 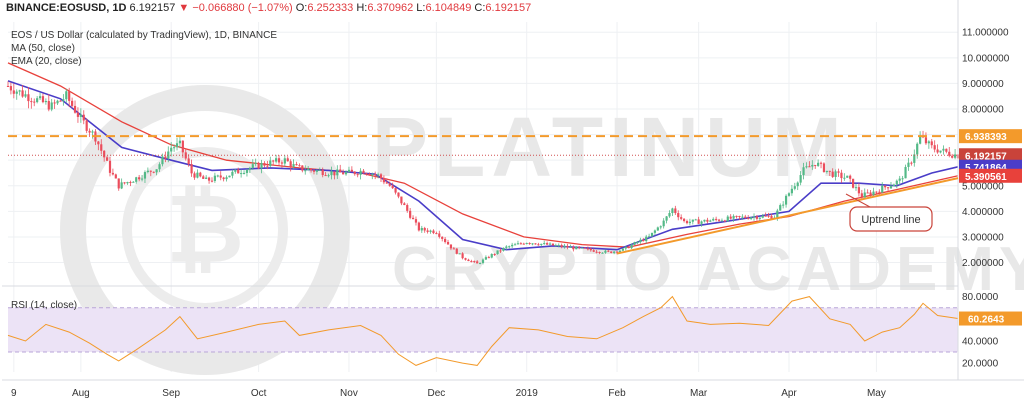 What do you see at coordinates (171, 393) in the screenshot?
I see `x-tick-label: Sep` at bounding box center [171, 393].